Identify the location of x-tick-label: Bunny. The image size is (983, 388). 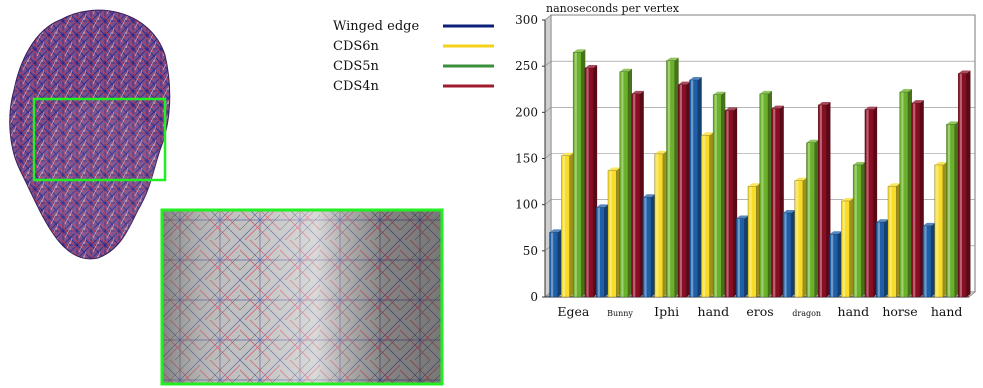
(620, 313).